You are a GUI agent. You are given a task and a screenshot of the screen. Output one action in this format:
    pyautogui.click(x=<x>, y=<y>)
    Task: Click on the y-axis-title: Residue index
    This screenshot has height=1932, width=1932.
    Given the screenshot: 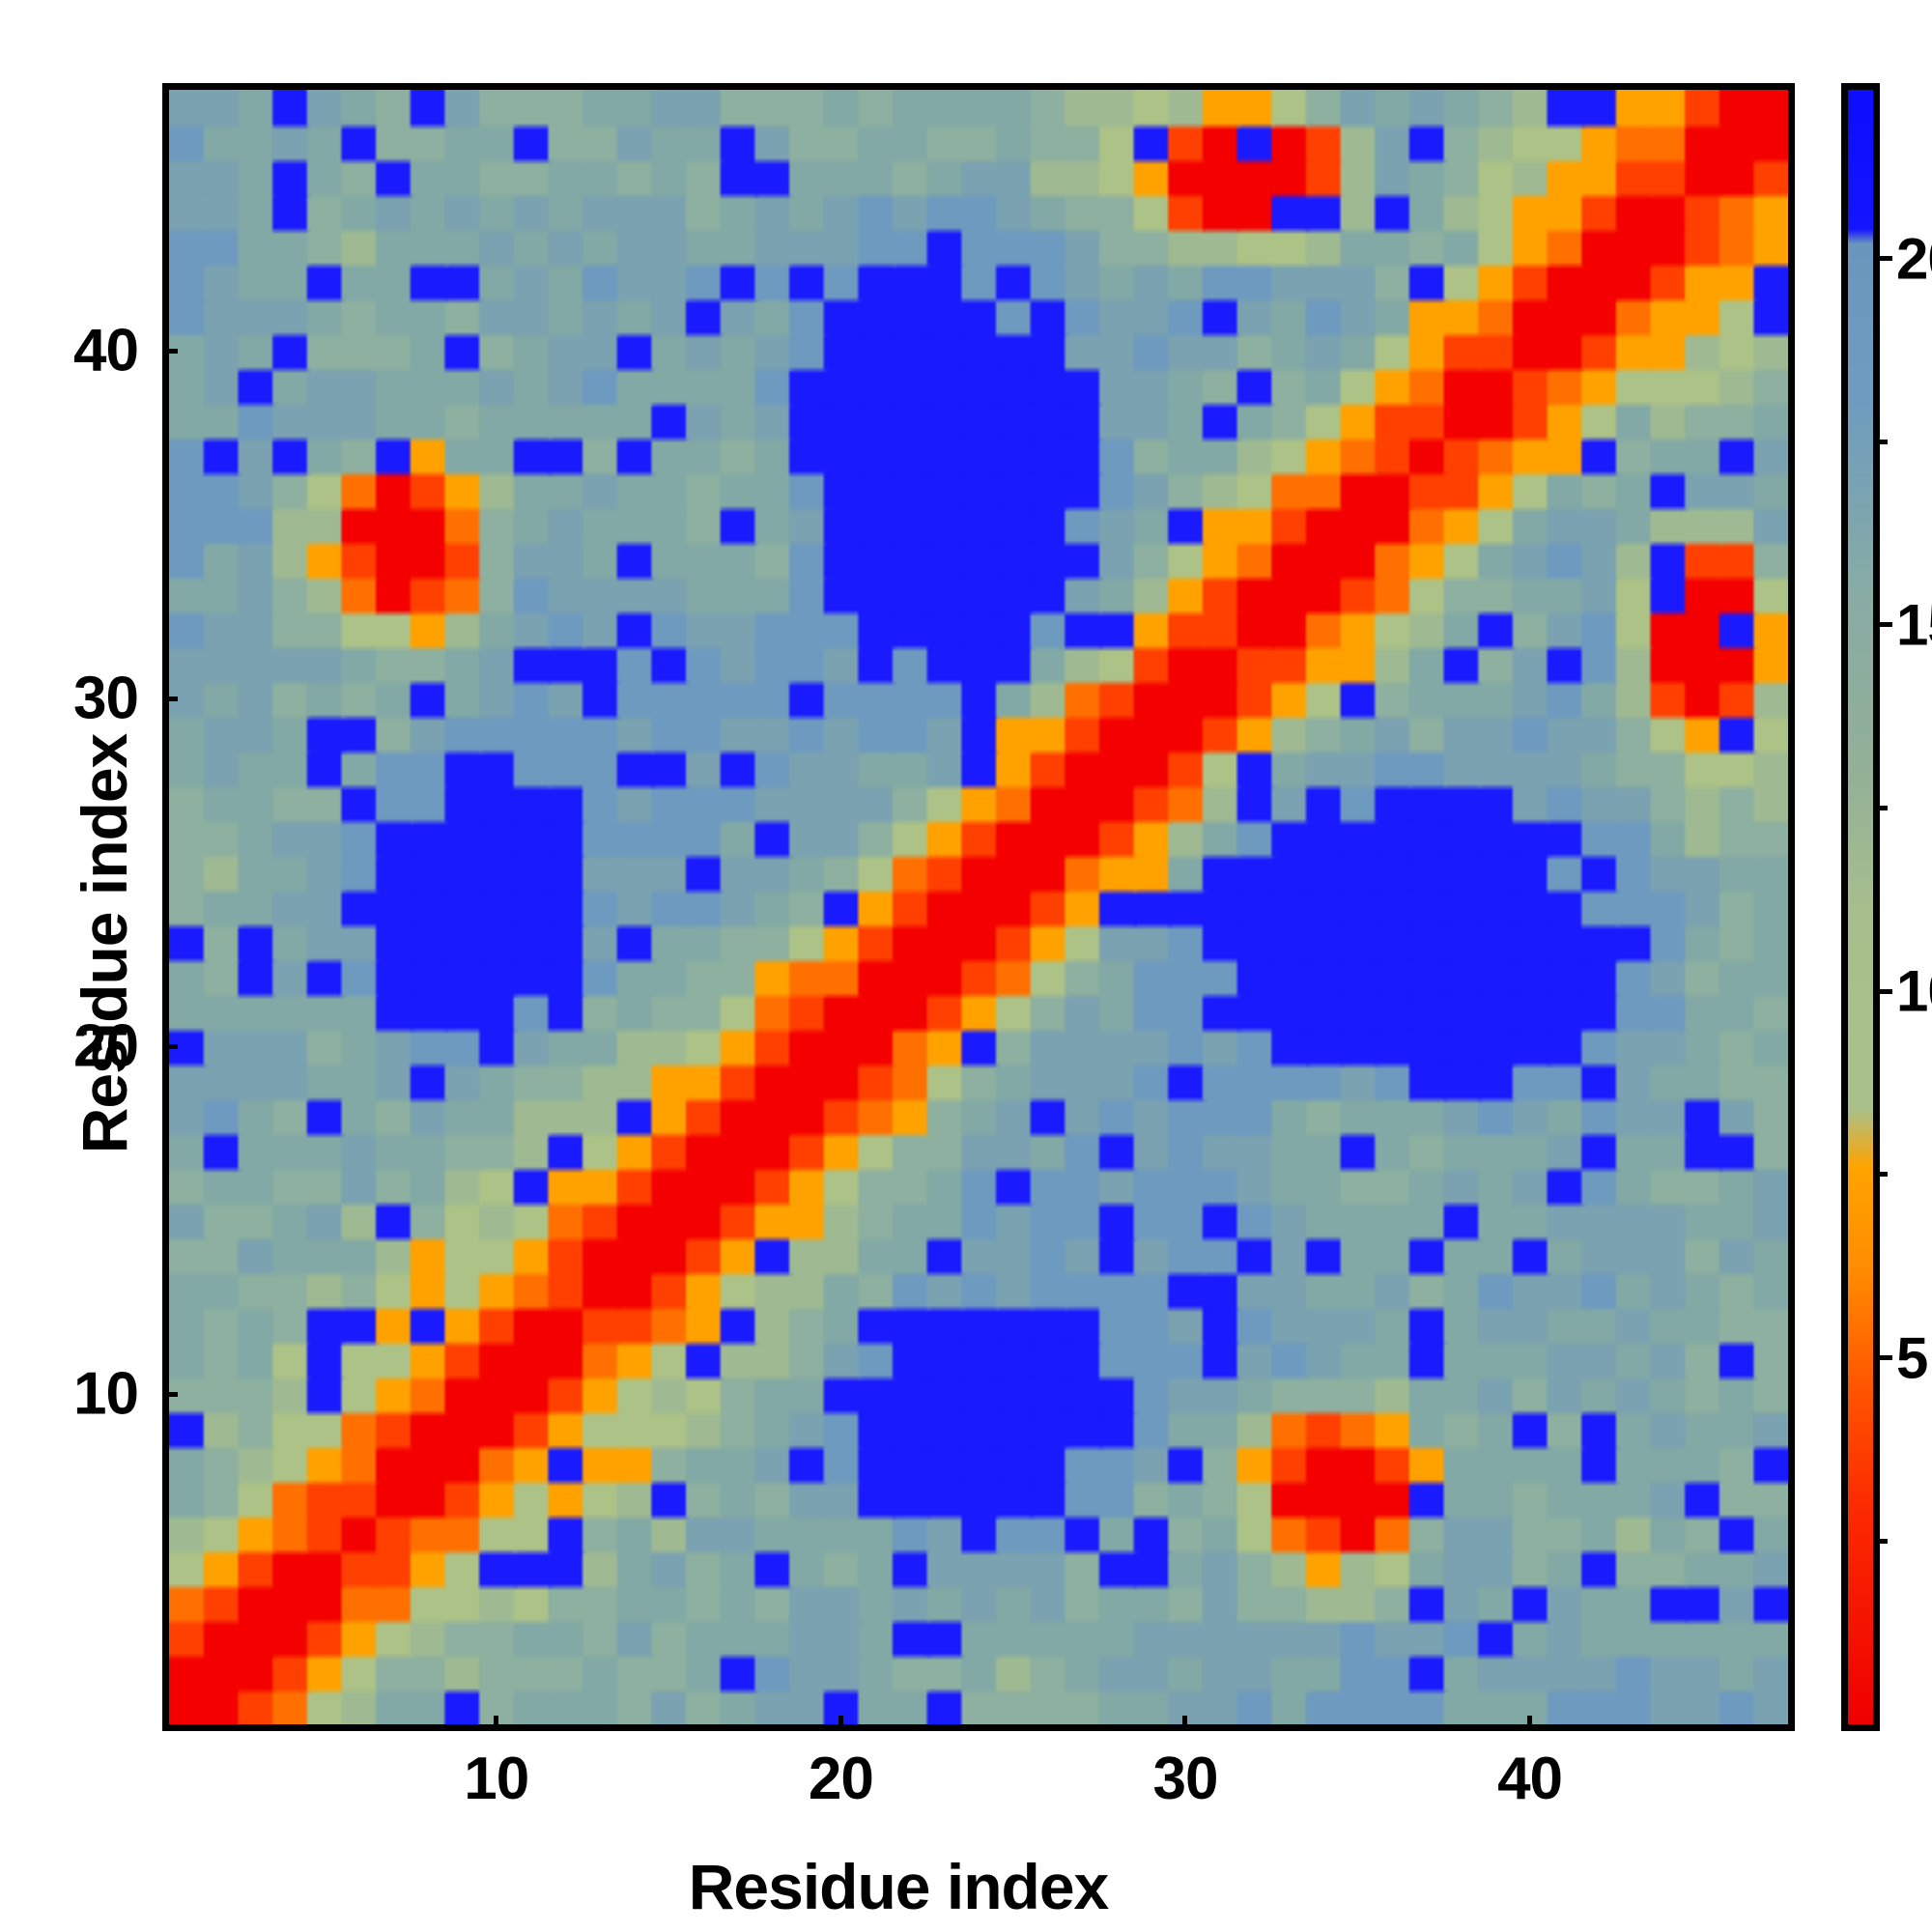 What is the action you would take?
    pyautogui.click(x=104, y=943)
    